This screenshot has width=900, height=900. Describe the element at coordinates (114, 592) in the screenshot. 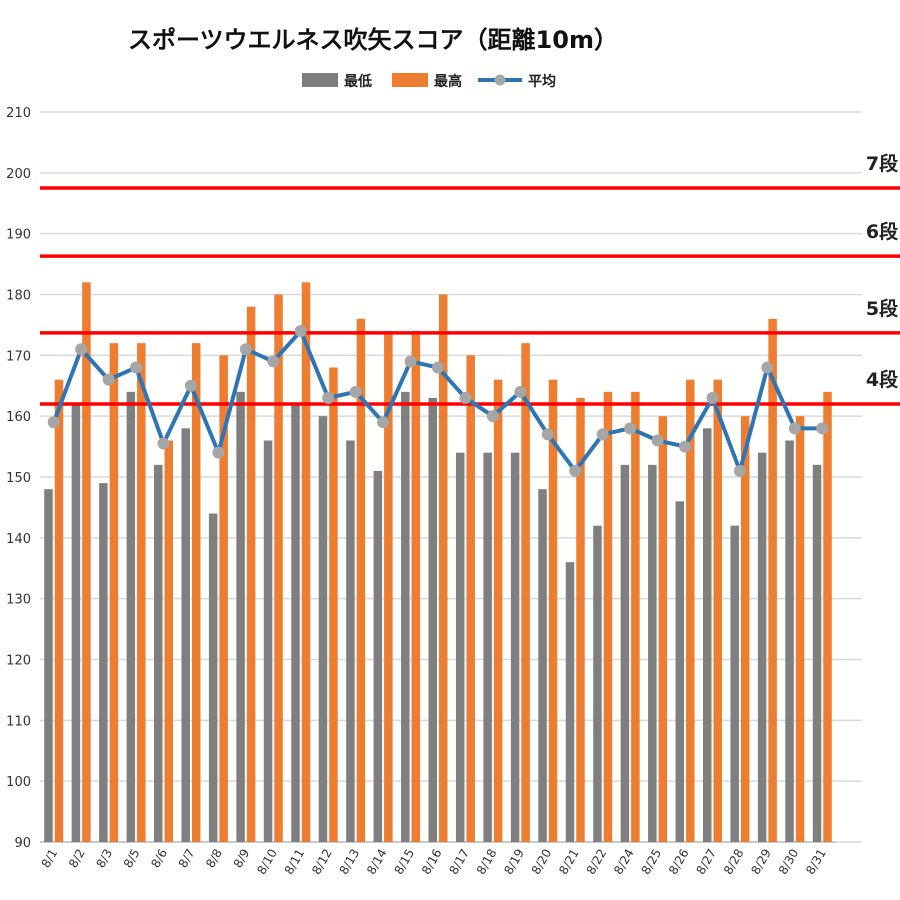

I see `bar-max-8/3` at that location.